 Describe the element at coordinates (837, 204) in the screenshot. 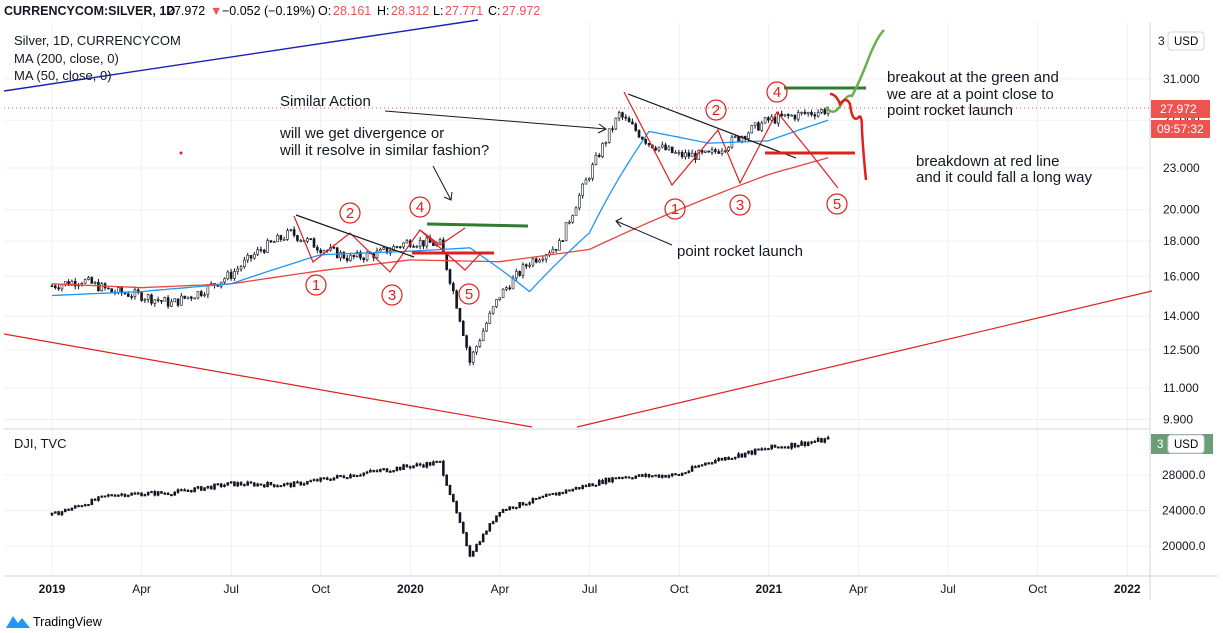

I see `wave-label: 5` at that location.